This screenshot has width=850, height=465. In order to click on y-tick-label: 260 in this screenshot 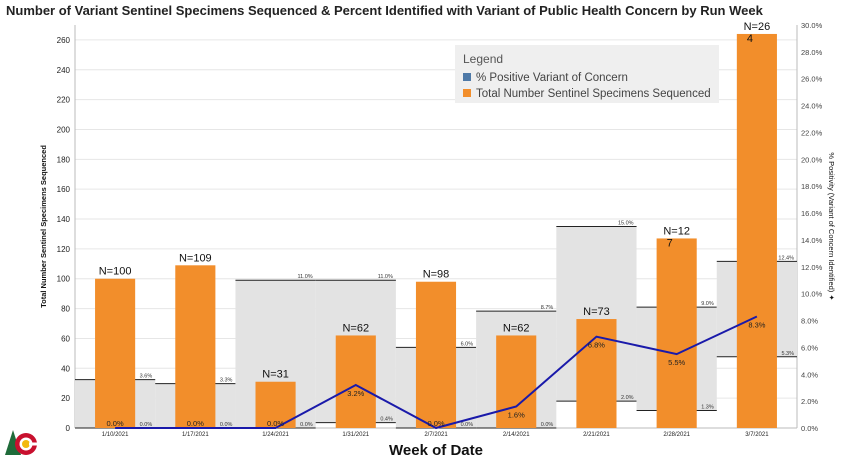, I will do `click(64, 40)`.